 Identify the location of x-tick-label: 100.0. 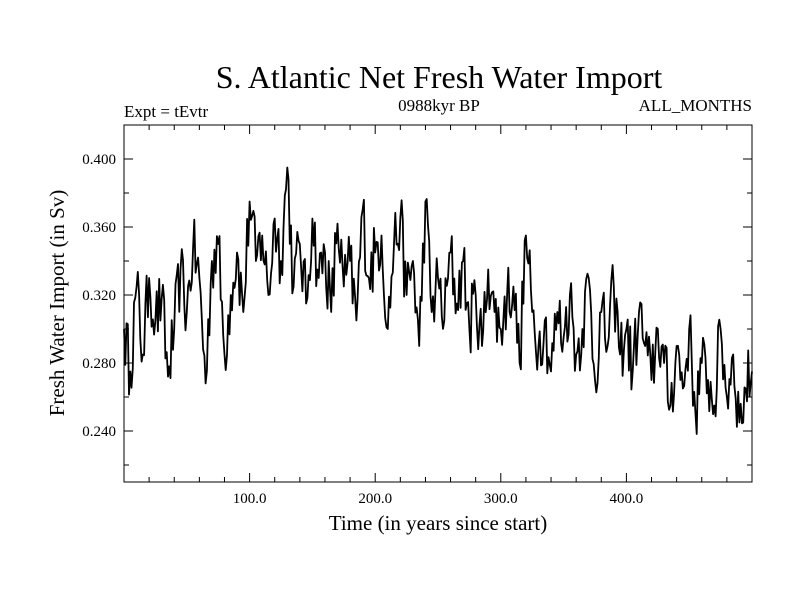
(250, 499).